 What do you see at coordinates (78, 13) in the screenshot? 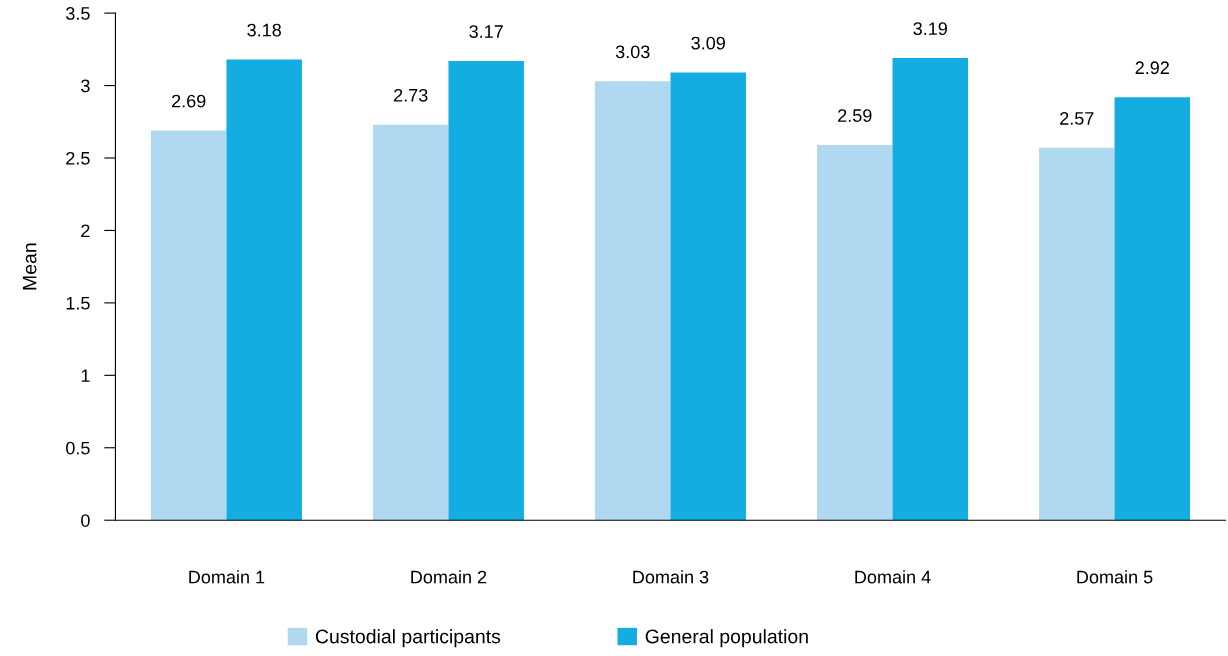
I see `y-tick-label: 3.5` at bounding box center [78, 13].